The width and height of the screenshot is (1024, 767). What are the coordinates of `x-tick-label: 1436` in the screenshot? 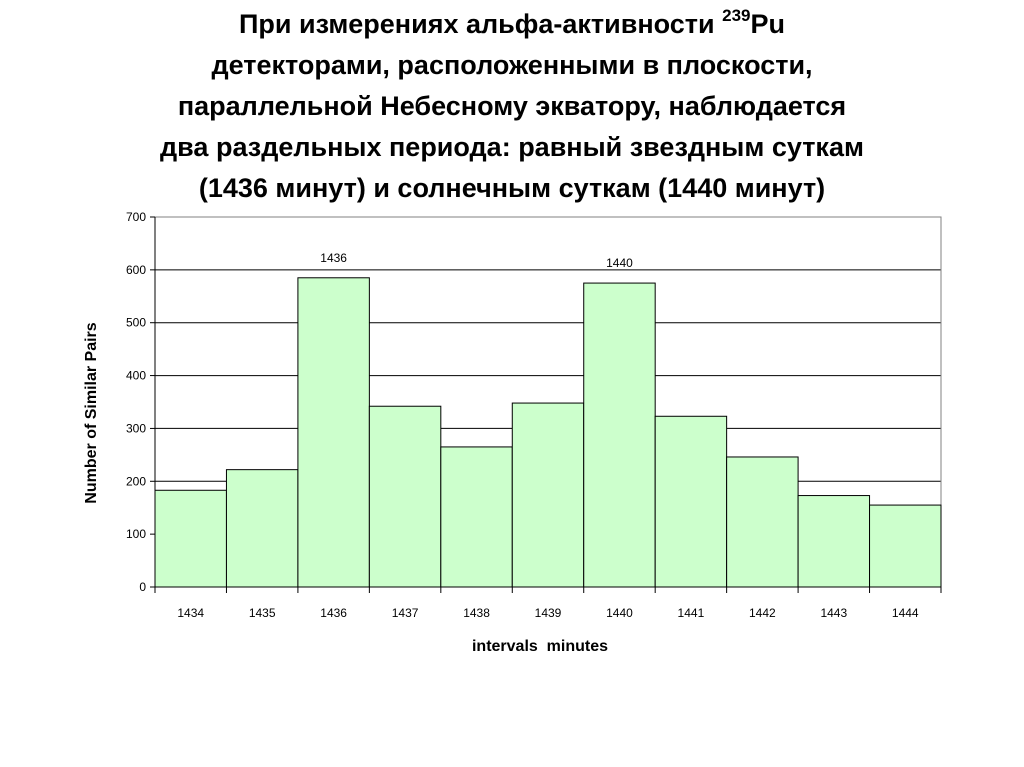 It's located at (333, 613).